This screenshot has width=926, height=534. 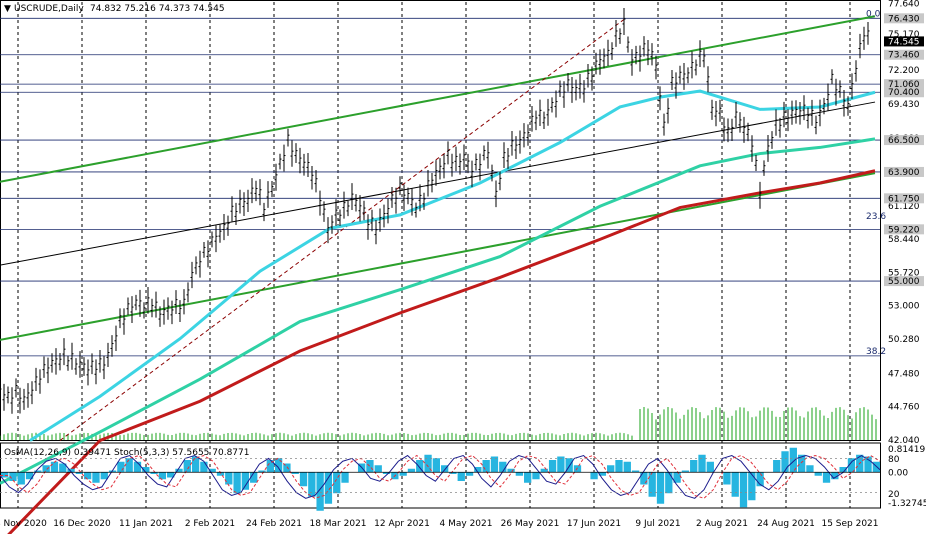 I want to click on level-label-text: 71.060, so click(x=904, y=85).